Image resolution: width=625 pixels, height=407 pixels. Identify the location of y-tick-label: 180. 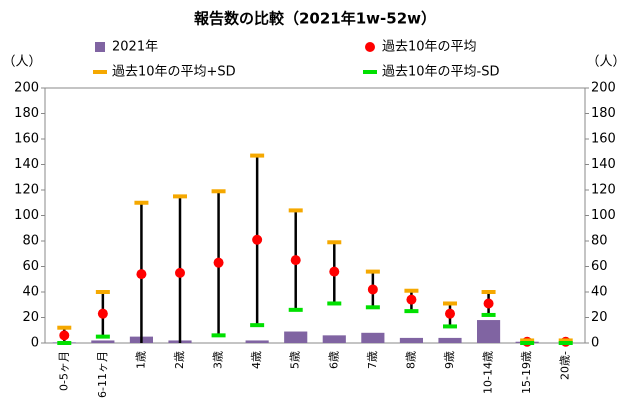
(26, 113).